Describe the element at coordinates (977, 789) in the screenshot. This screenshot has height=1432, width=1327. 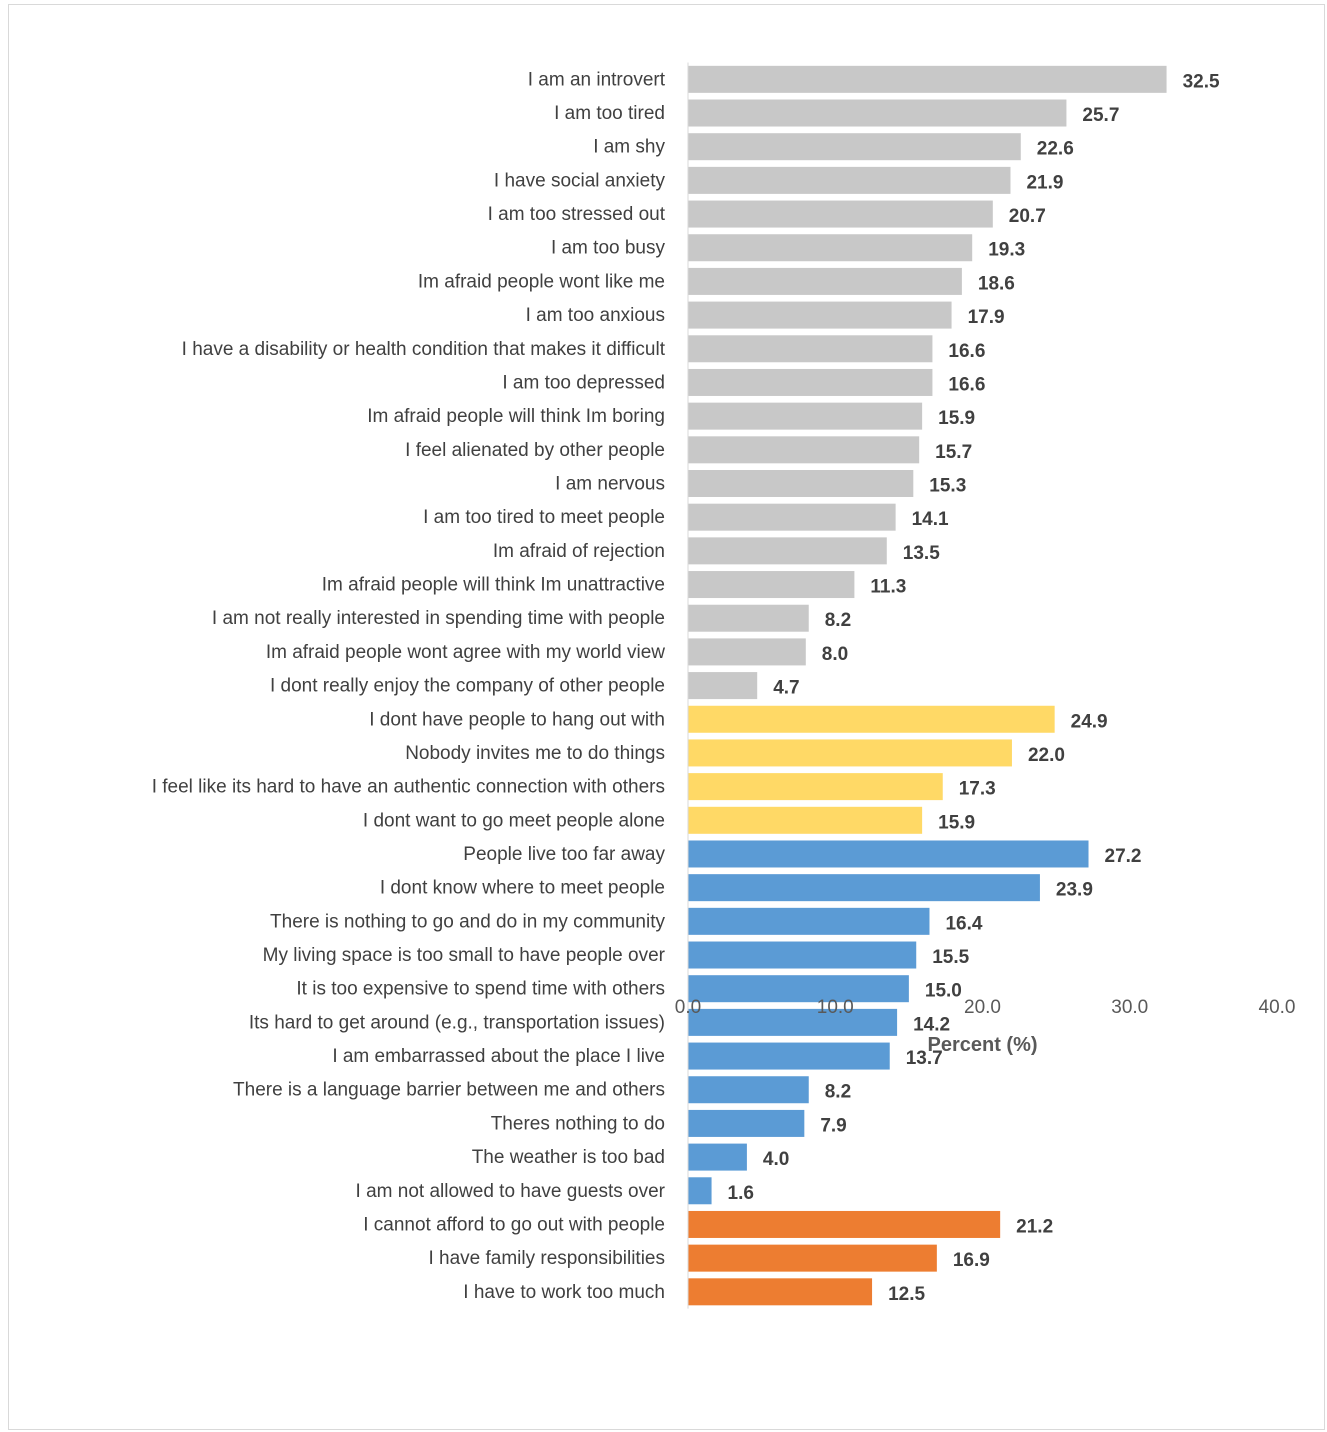
I see `value-label: 17.3` at that location.